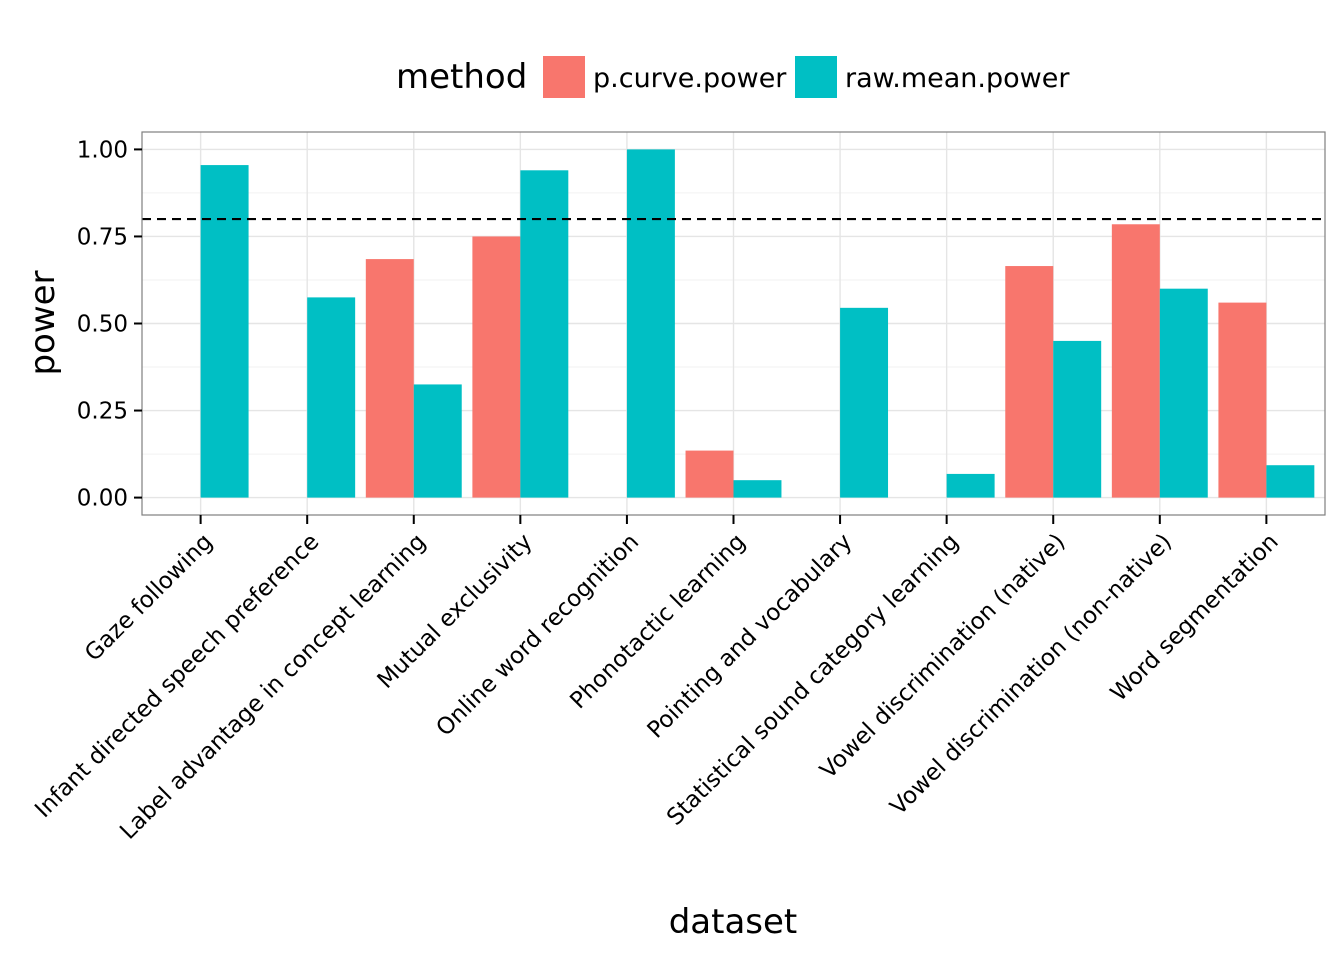  I want to click on y-tick-label: 0.50, so click(102, 325).